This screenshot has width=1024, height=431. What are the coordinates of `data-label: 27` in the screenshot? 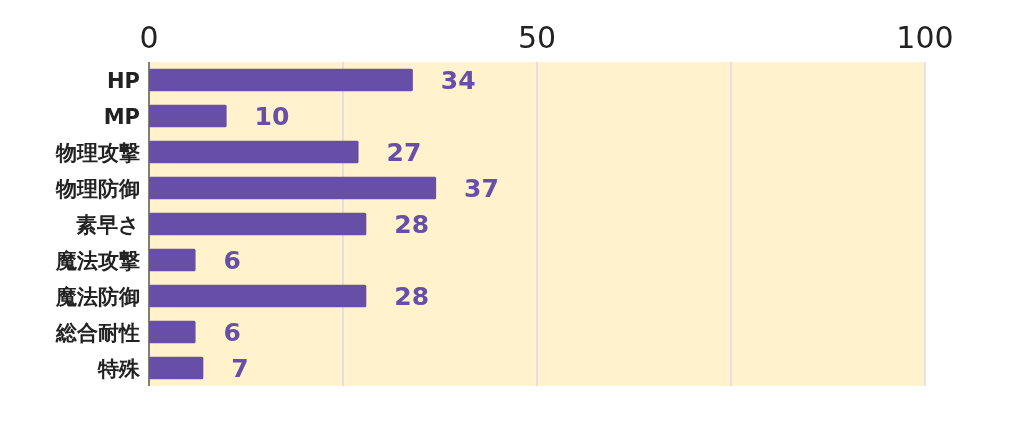 It's located at (404, 152).